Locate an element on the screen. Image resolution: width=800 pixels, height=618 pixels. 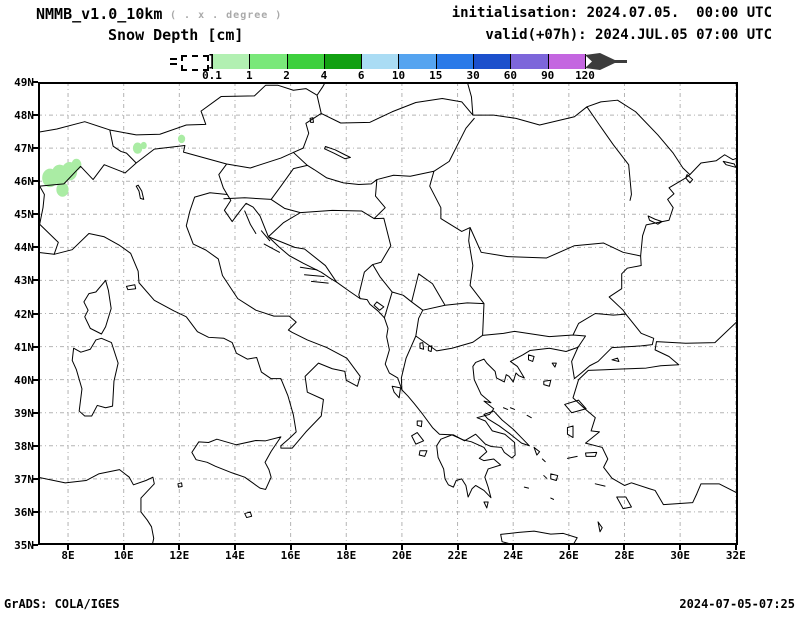
coastline-peloponnese is located at coordinates (469, 466).